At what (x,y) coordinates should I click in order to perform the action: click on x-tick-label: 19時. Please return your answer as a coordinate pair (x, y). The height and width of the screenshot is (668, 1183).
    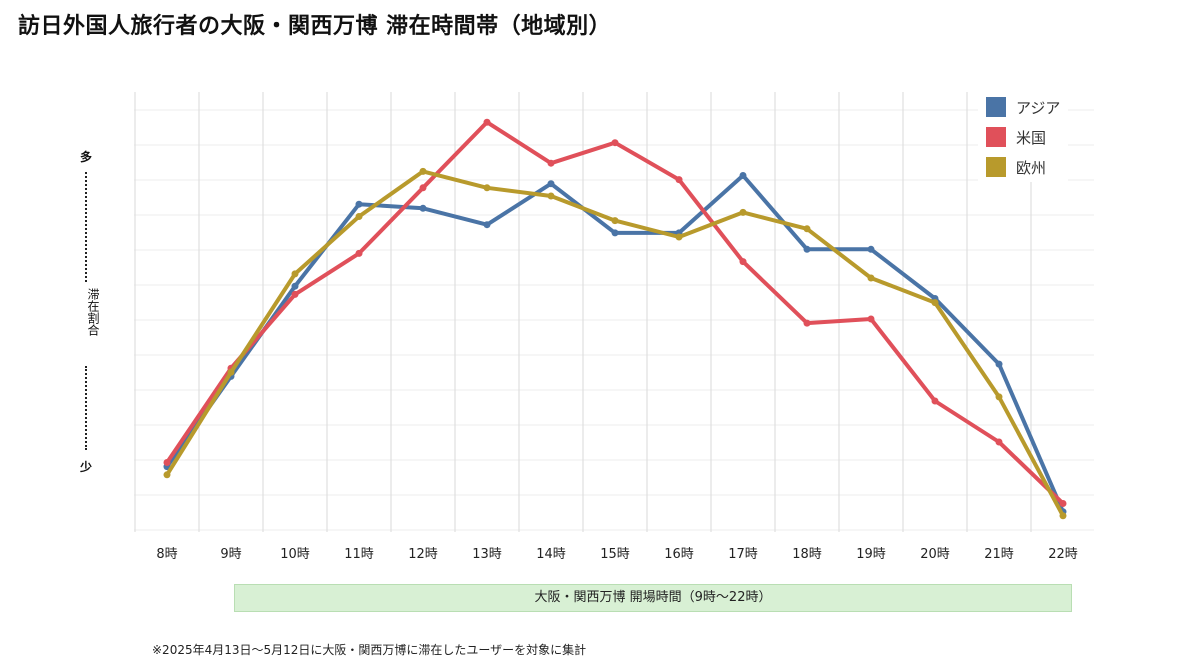
    Looking at the image, I should click on (871, 554).